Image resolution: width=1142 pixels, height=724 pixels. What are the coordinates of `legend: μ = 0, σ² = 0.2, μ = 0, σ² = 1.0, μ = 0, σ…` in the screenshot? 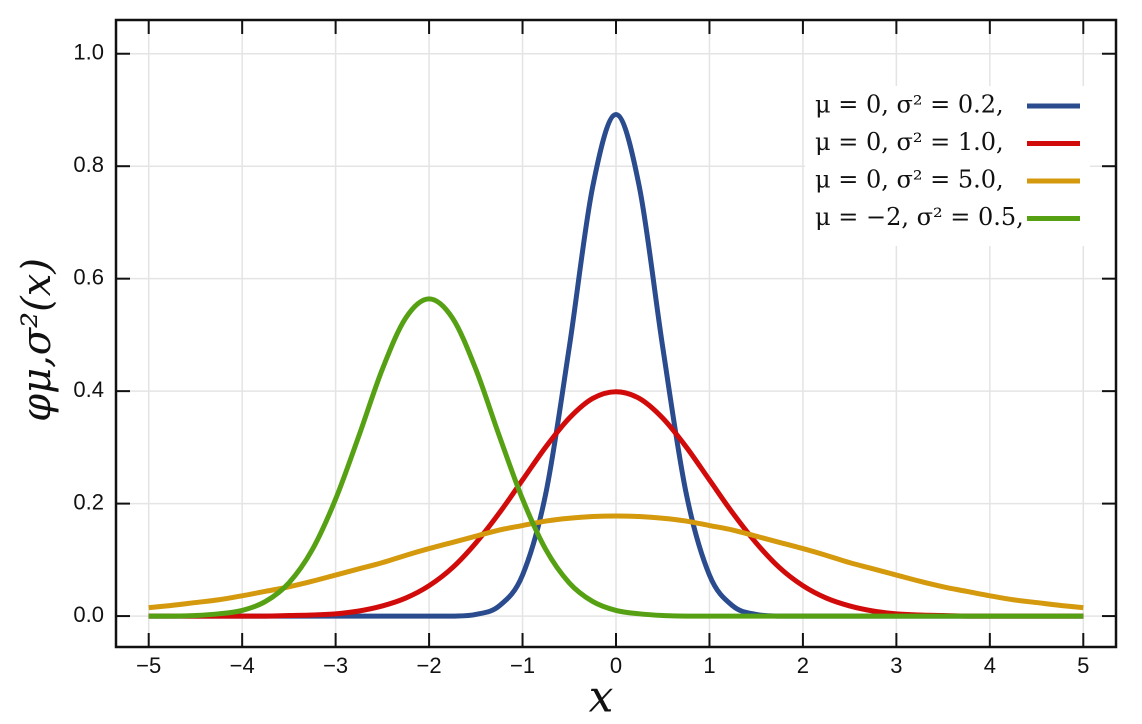 It's located at (947, 166).